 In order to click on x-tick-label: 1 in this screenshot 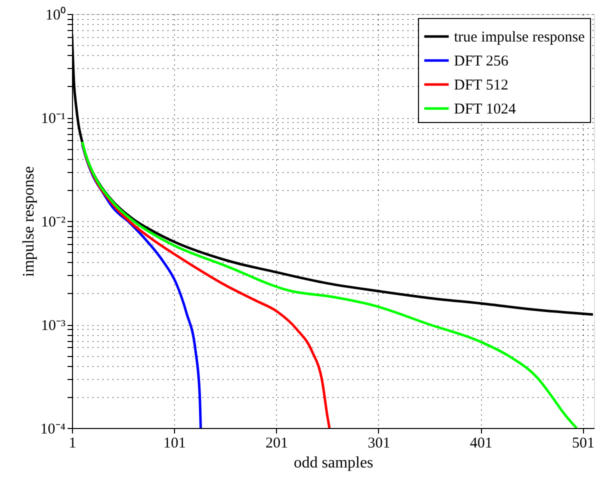, I will do `click(72, 444)`.